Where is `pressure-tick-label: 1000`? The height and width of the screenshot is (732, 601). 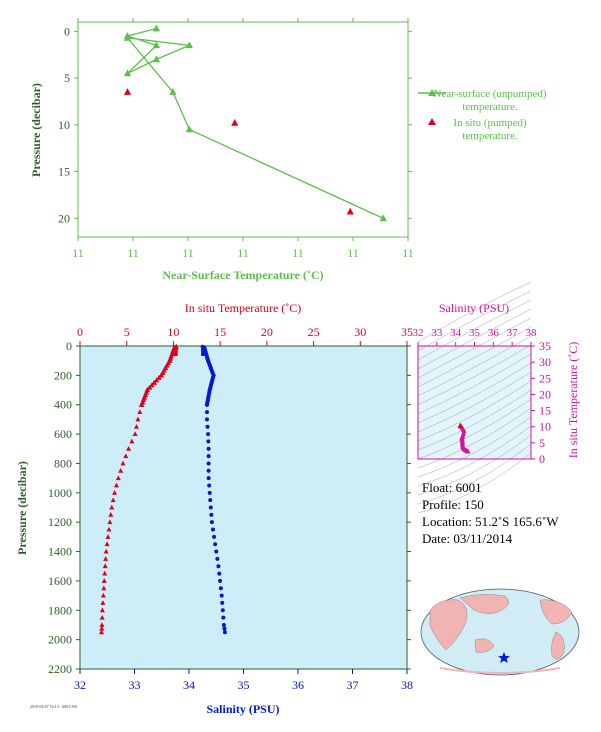
pressure-tick-label: 1000 is located at coordinates (60, 493).